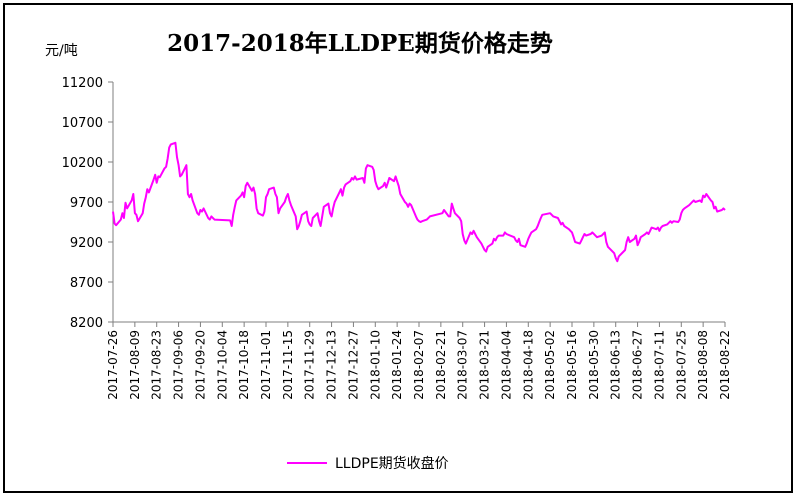 The image size is (800, 500). I want to click on x-tick-label: 2018-07-25, so click(681, 365).